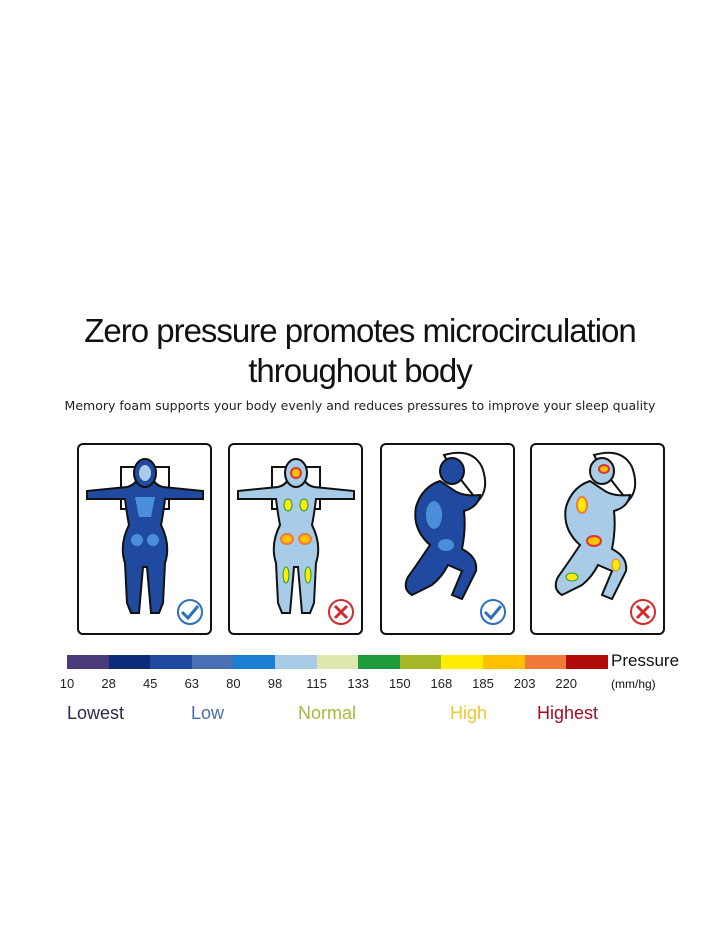 The image size is (720, 928). I want to click on scale-tick: 203, so click(524, 683).